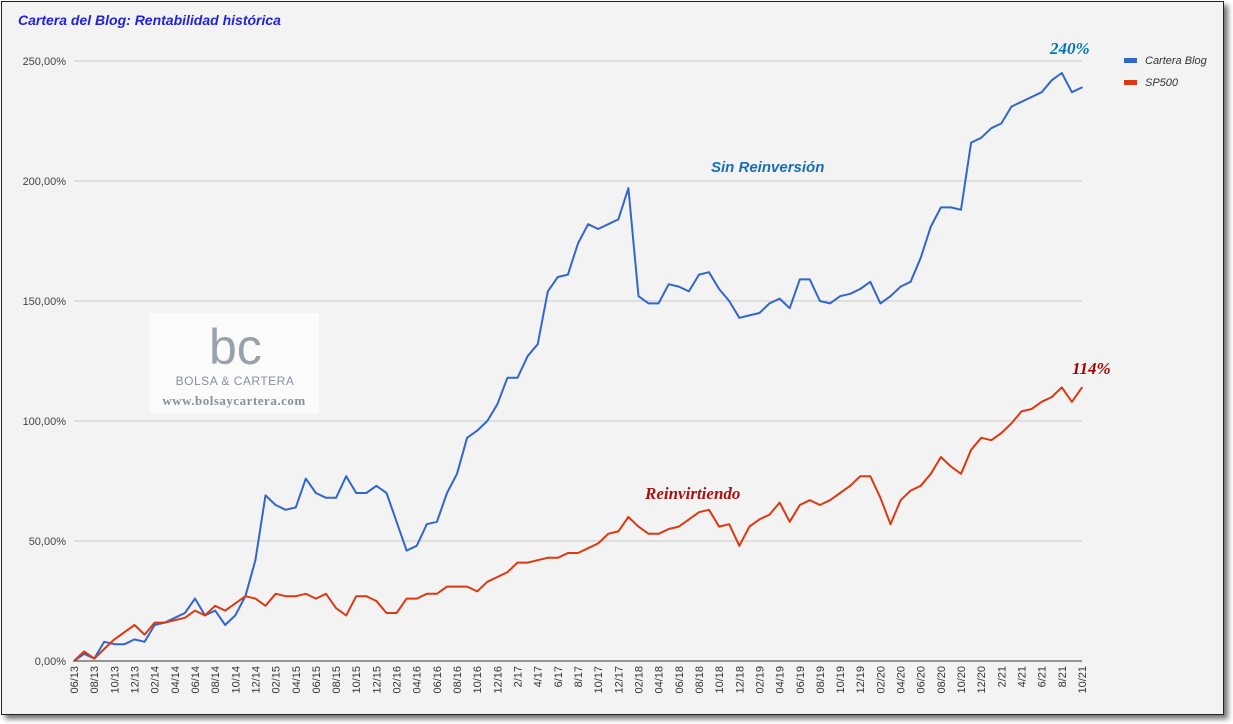  Describe the element at coordinates (639, 680) in the screenshot. I see `x-tick-label: 02/18` at that location.